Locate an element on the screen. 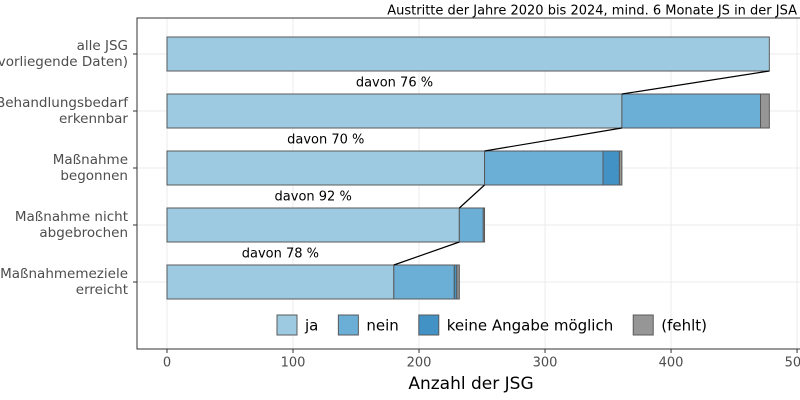 The width and height of the screenshot is (800, 400). y-tick-label: Maßnahme nicht is located at coordinates (71, 217).